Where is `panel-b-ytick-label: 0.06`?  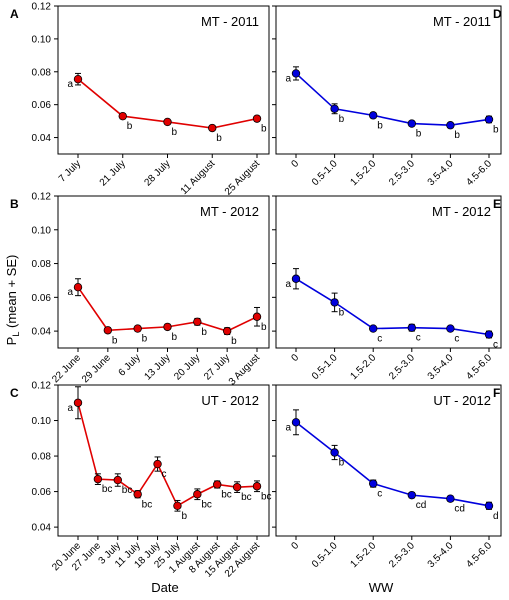
panel-b-ytick-label: 0.06 is located at coordinates (42, 298).